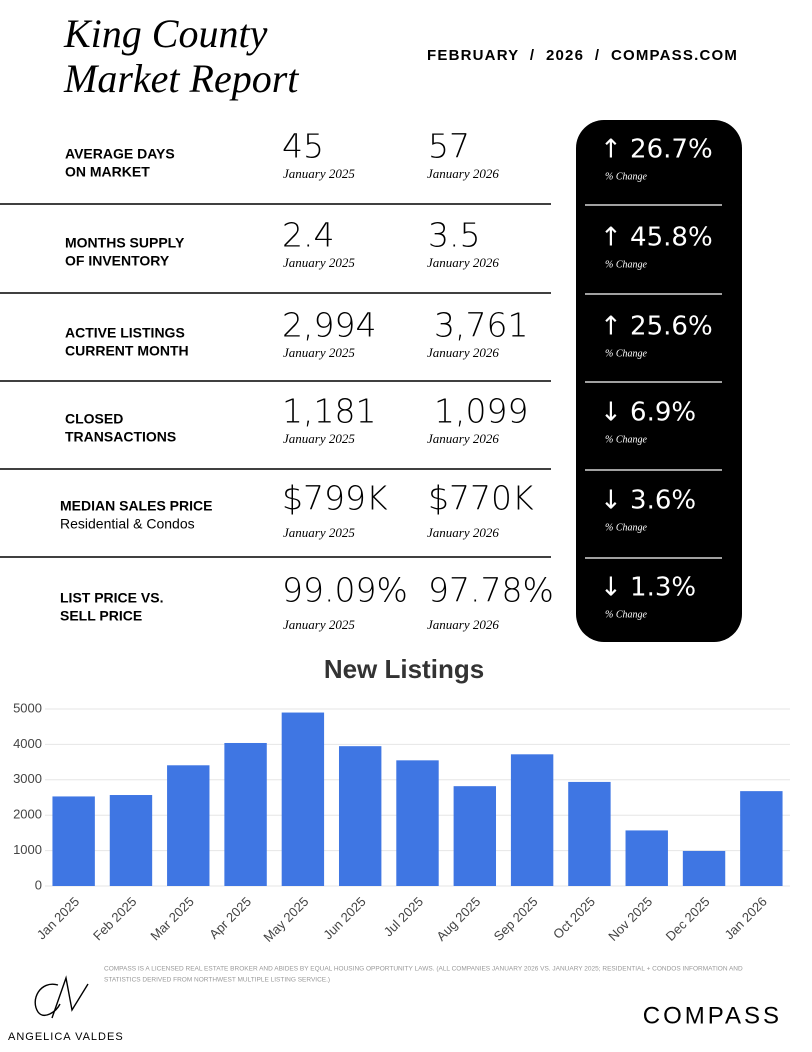 The height and width of the screenshot is (1052, 812). Describe the element at coordinates (458, 919) in the screenshot. I see `x-tick-label: Aug 2025` at that location.